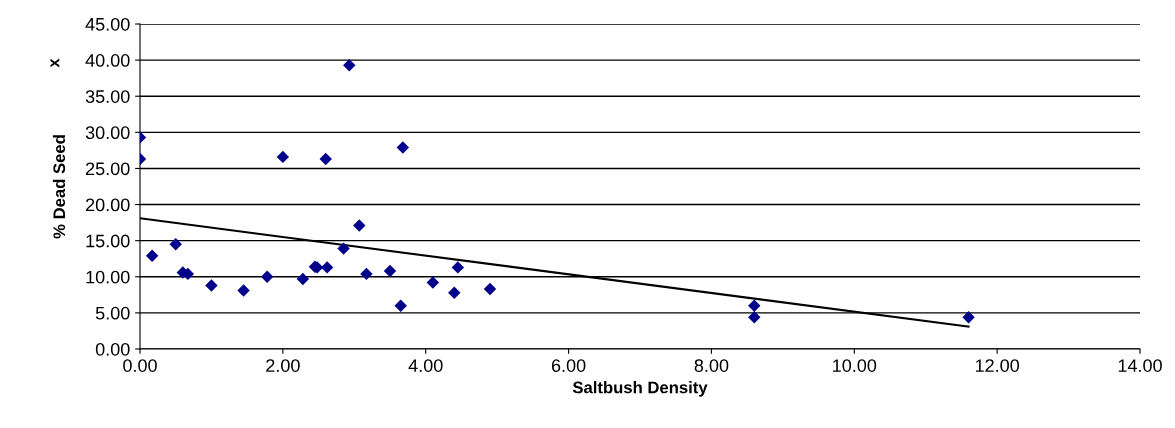 This screenshot has height=428, width=1175. What do you see at coordinates (711, 365) in the screenshot?
I see `x-tick-label: 8.00` at bounding box center [711, 365].